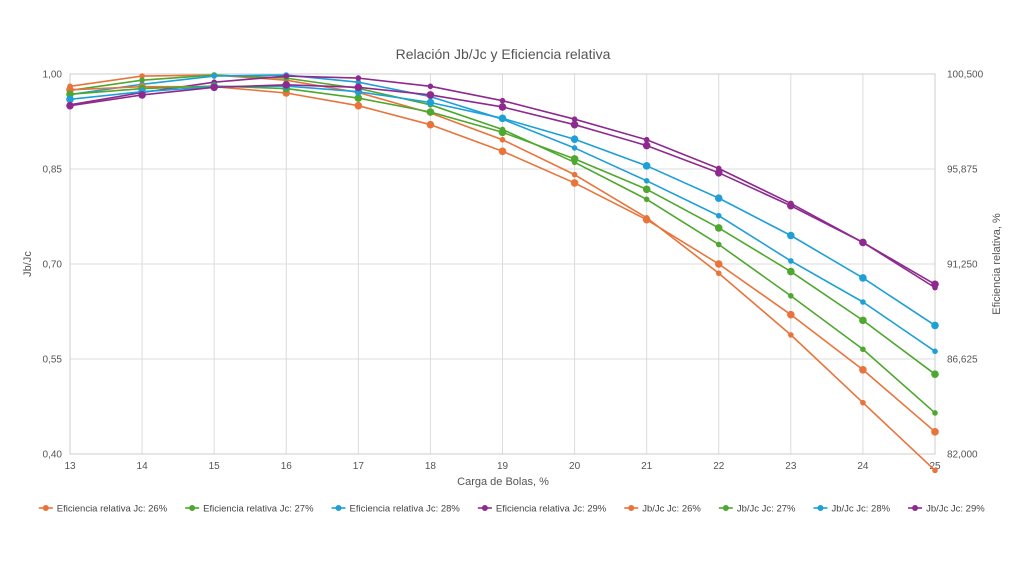 This screenshot has width=1024, height=576. I want to click on legend-label: Jb/Jc Jc: 29%, so click(955, 509).